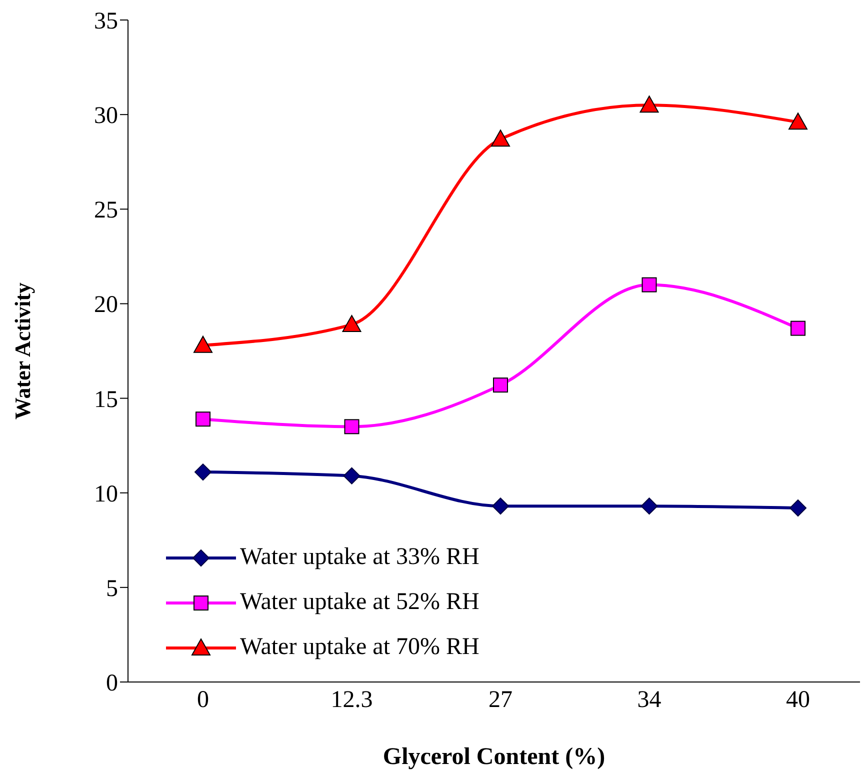 The height and width of the screenshot is (778, 865). Describe the element at coordinates (106, 305) in the screenshot. I see `y-tick-label: 20` at that location.